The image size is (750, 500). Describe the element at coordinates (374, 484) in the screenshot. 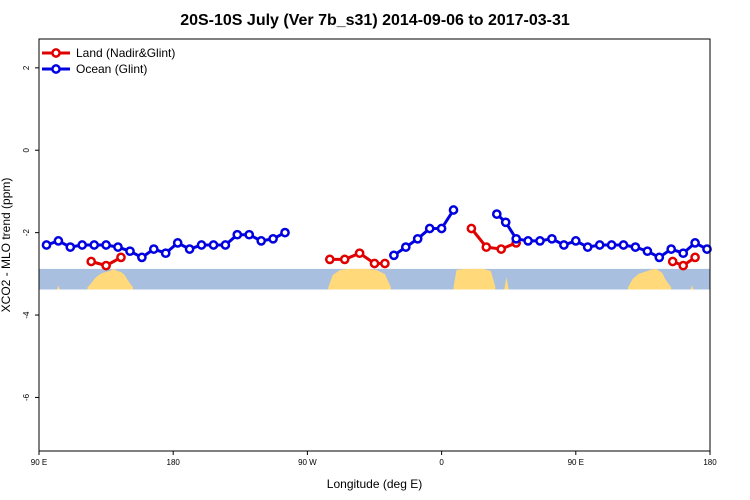

I see `x-axis-label: Longitude (deg E)` at that location.